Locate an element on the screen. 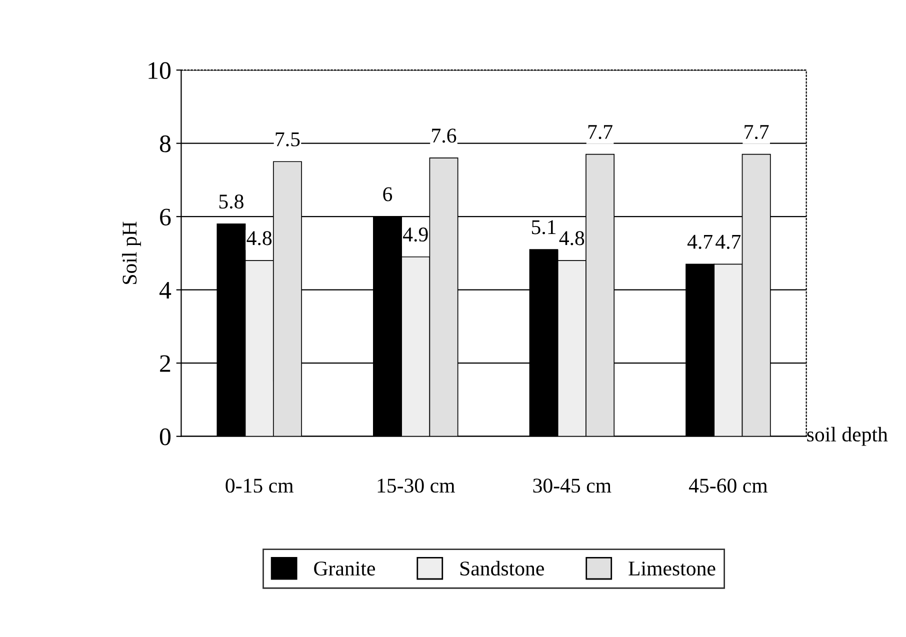 Image resolution: width=906 pixels, height=637 pixels. y-tick-label: 6 is located at coordinates (165, 217).